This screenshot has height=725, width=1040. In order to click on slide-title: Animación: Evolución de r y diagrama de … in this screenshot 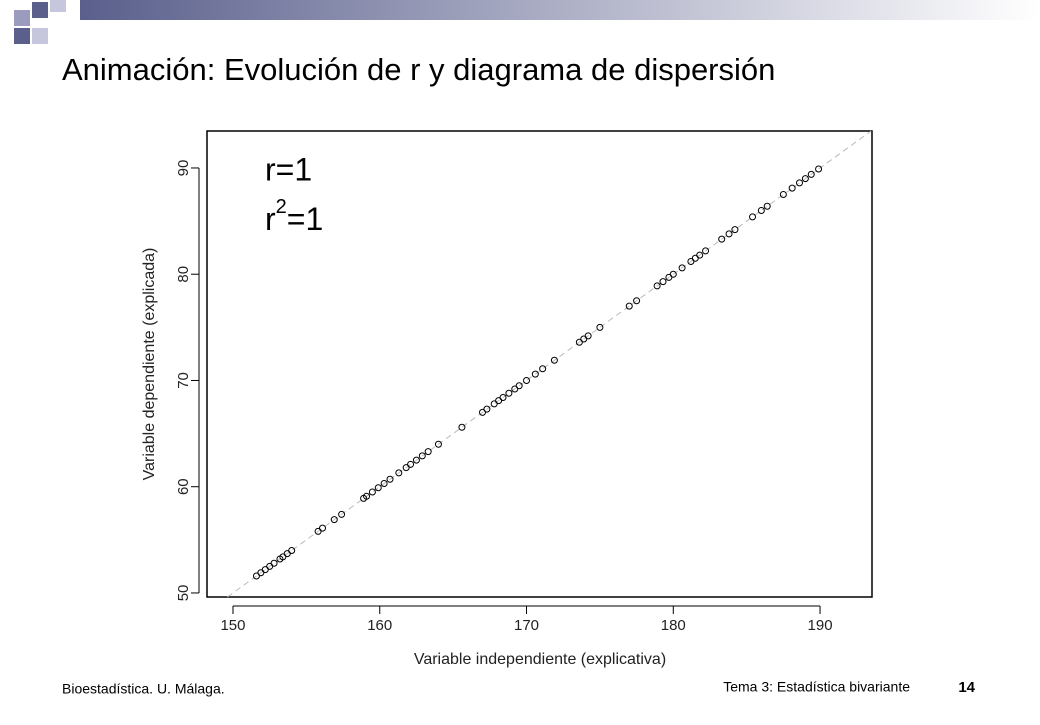, I will do `click(418, 69)`.